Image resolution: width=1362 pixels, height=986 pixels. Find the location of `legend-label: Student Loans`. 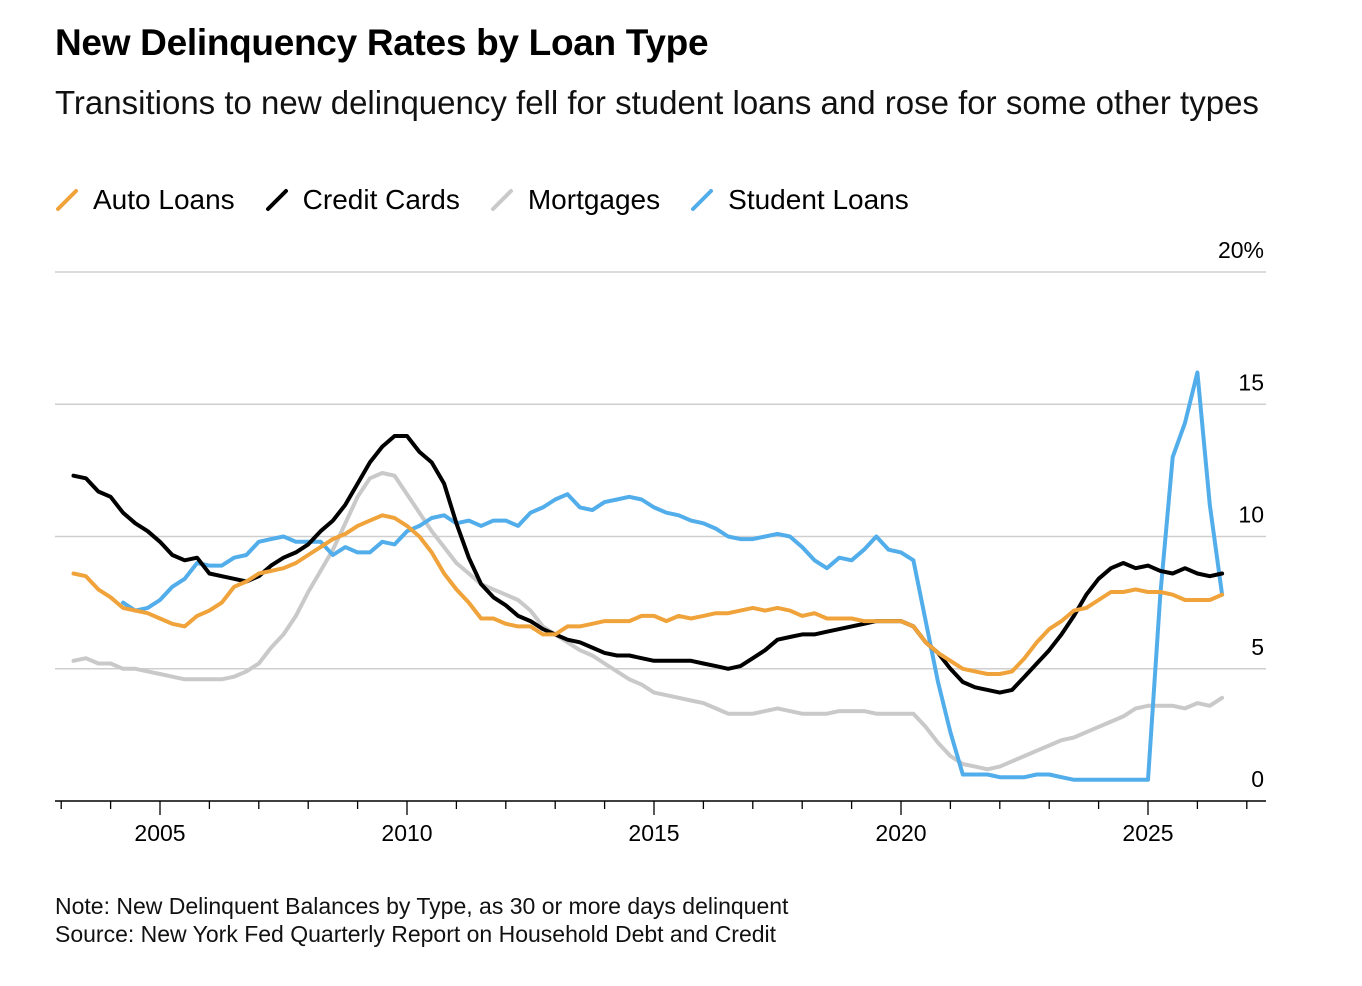

legend-label: Student Loans is located at coordinates (818, 199).